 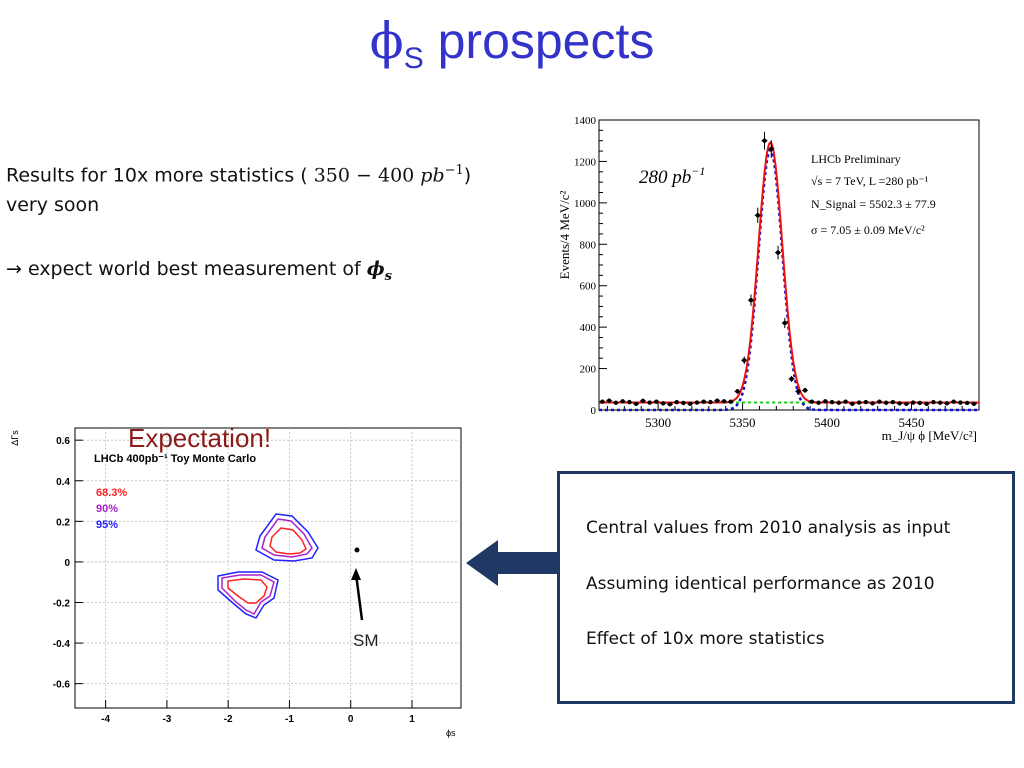 I want to click on contour-ticks: 0.6 0.4 0.2 0 -0.2 -0.4 -0.6 -4 -3 -2 -1 0 1, so click(x=234, y=580).